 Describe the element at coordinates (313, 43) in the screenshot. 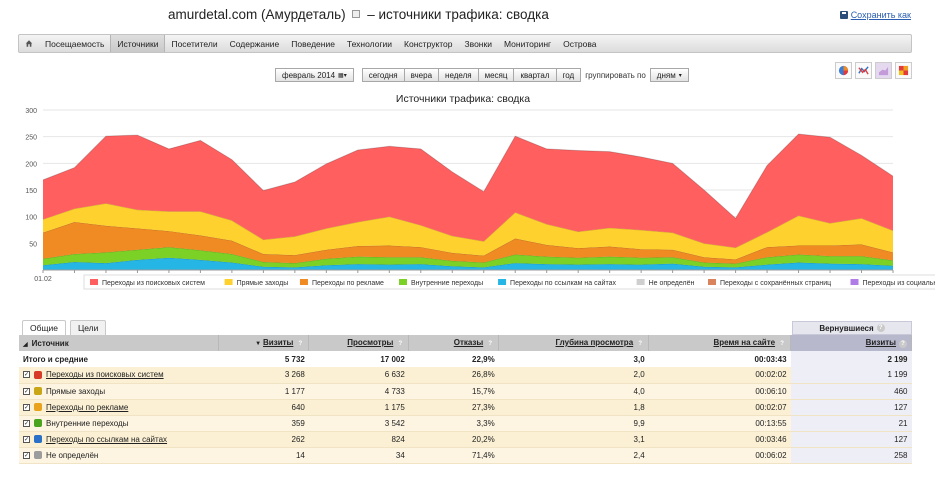

I see `nav-item-4: Поведение` at that location.